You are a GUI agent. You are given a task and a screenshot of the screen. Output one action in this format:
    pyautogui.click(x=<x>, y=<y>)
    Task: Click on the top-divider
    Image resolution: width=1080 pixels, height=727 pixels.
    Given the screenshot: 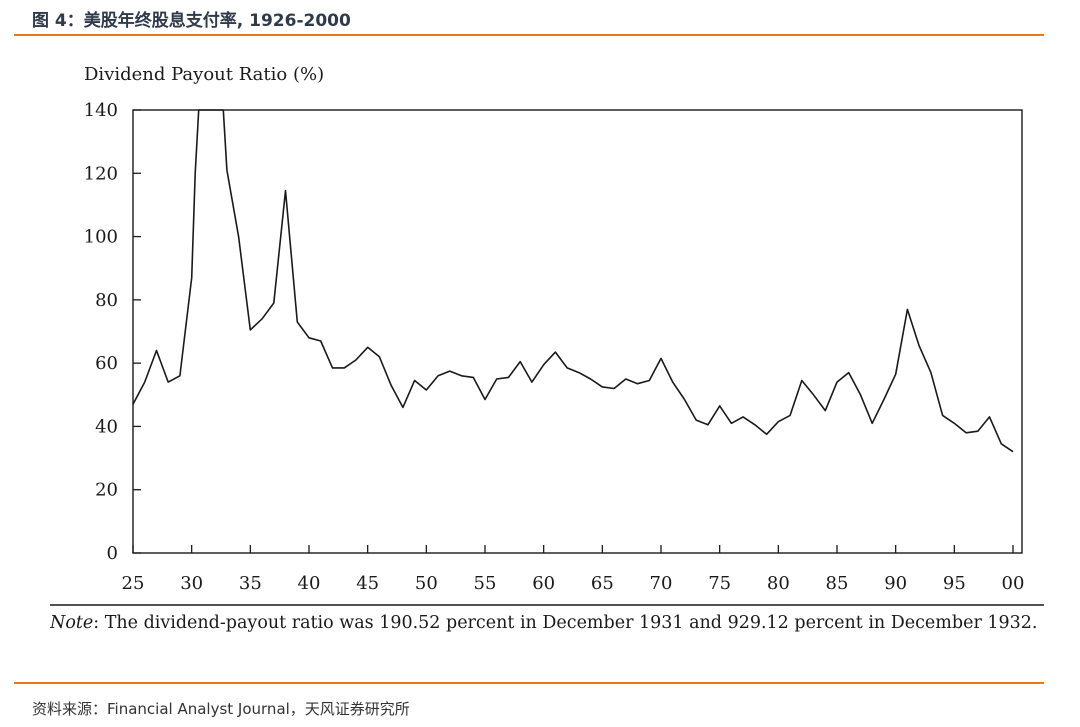 What is the action you would take?
    pyautogui.click(x=529, y=35)
    